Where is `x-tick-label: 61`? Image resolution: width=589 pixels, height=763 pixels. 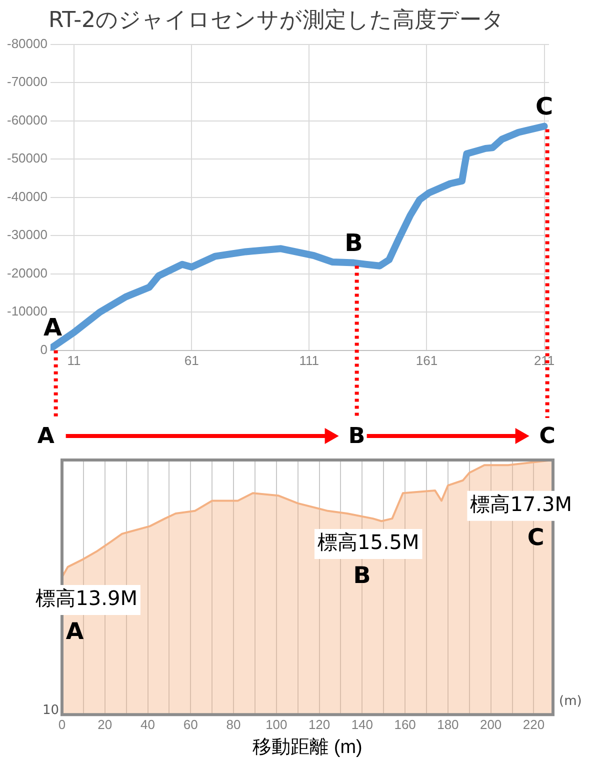
x-tick-label: 61 is located at coordinates (191, 360).